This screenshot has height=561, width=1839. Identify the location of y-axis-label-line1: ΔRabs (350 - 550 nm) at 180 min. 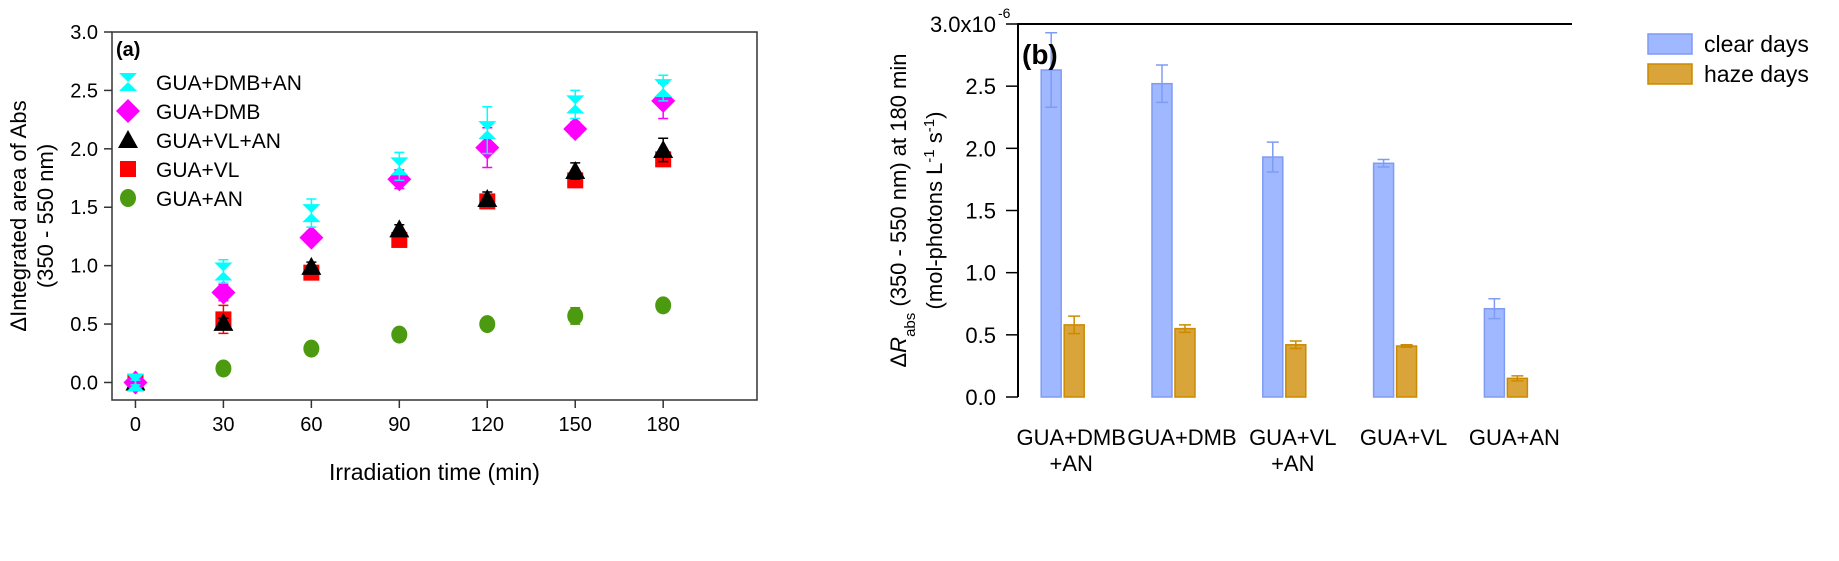
(902, 210).